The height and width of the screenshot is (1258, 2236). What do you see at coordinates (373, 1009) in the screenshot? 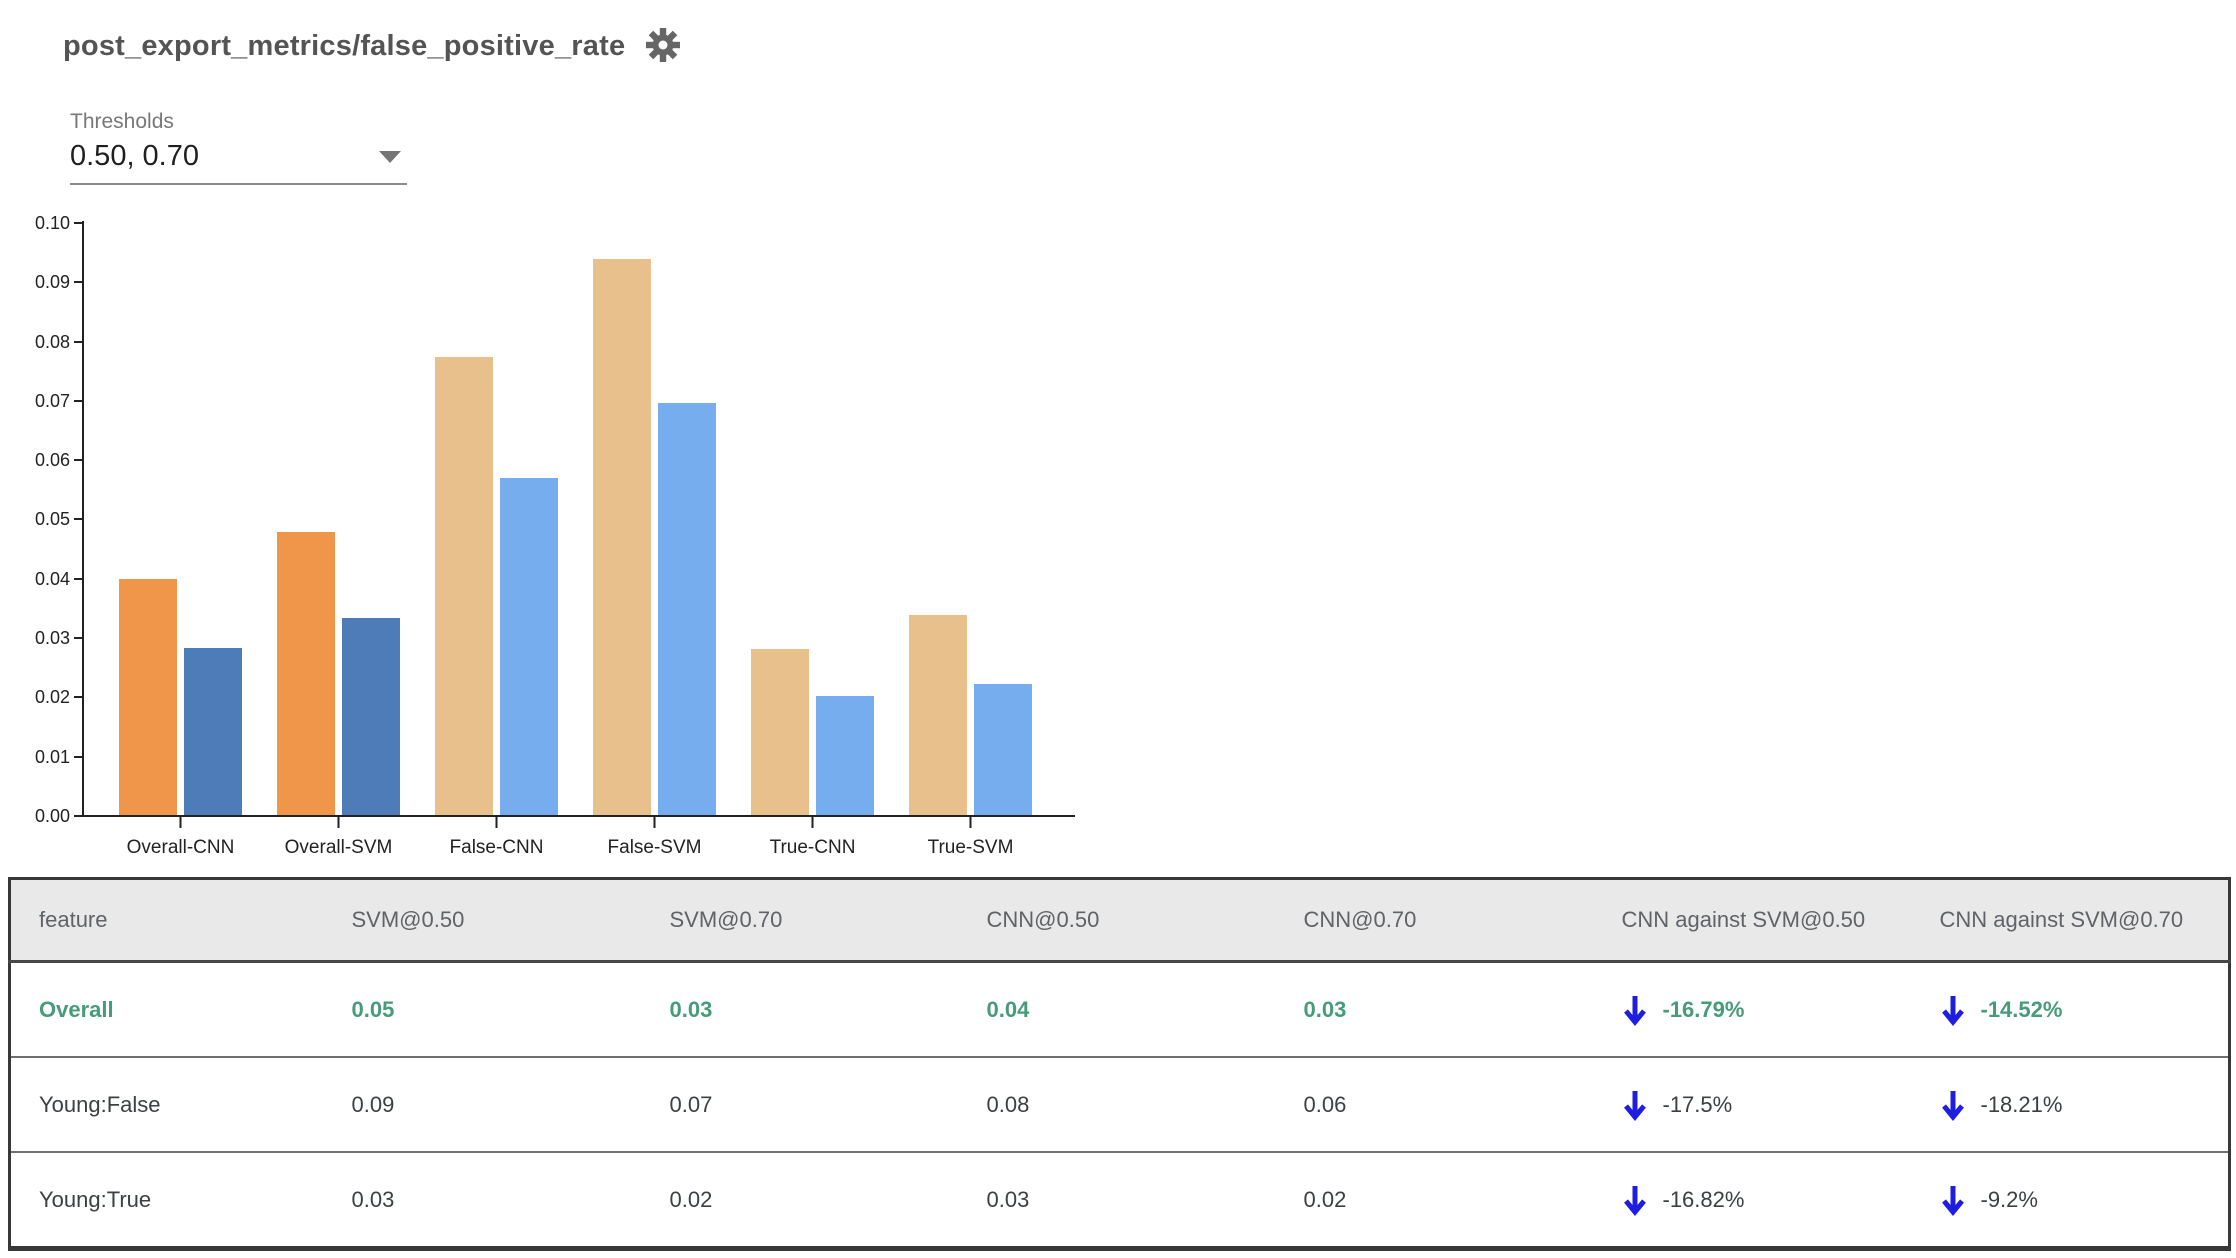
I see `value-cell-svm-0-50: 0.05` at bounding box center [373, 1009].